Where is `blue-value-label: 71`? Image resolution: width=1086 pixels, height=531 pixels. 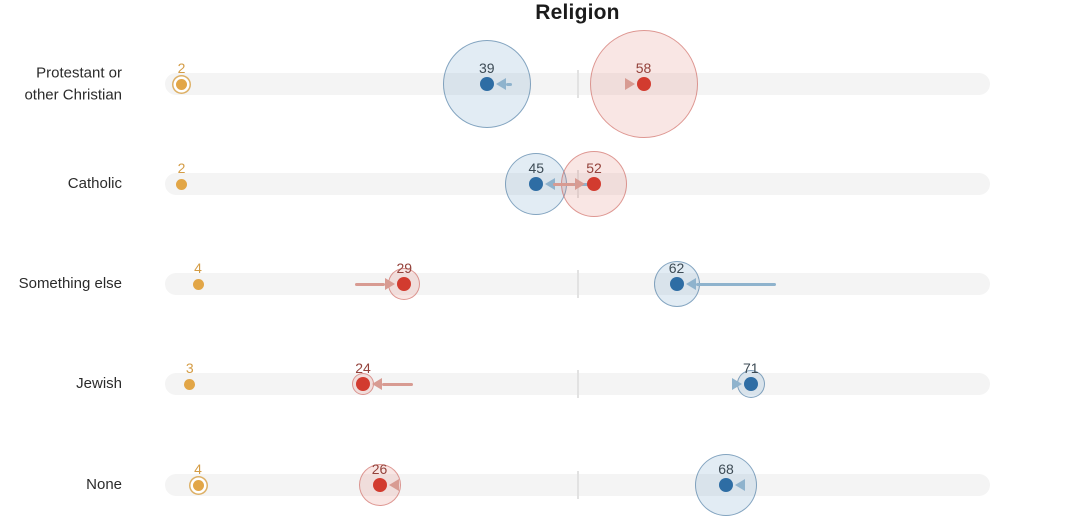
blue-value-label: 71 is located at coordinates (750, 368).